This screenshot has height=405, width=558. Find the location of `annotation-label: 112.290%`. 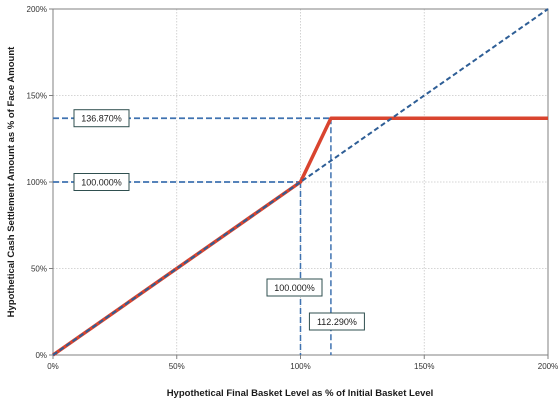

annotation-label: 112.290% is located at coordinates (337, 322).